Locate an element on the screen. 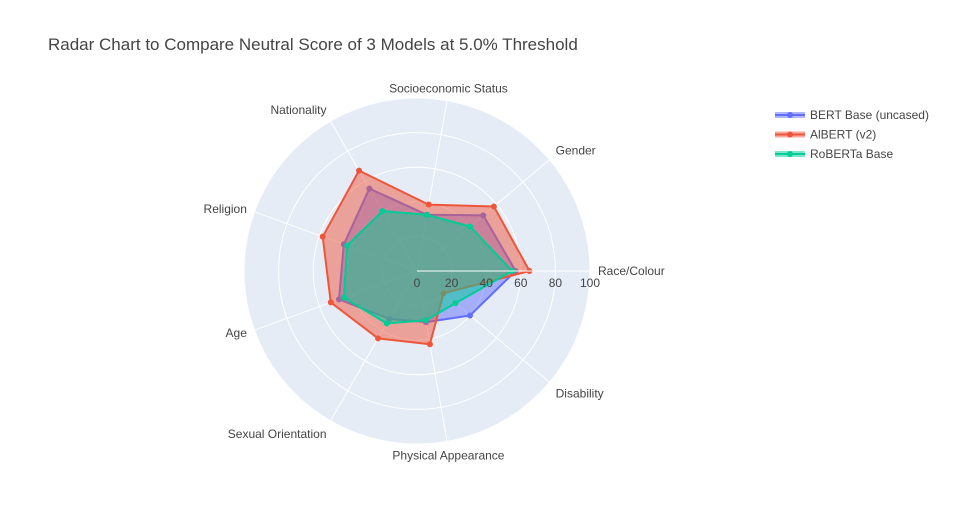 The height and width of the screenshot is (524, 954). legend-item-1: AlBERT (v2) is located at coordinates (825, 135).